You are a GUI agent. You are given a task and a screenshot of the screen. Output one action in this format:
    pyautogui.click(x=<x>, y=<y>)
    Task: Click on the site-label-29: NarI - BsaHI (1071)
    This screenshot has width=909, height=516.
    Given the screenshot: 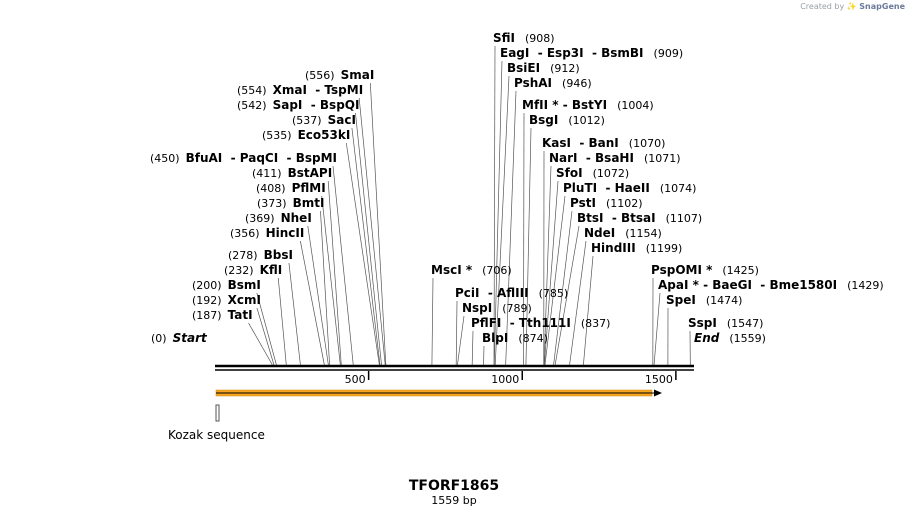 What is the action you would take?
    pyautogui.click(x=615, y=158)
    